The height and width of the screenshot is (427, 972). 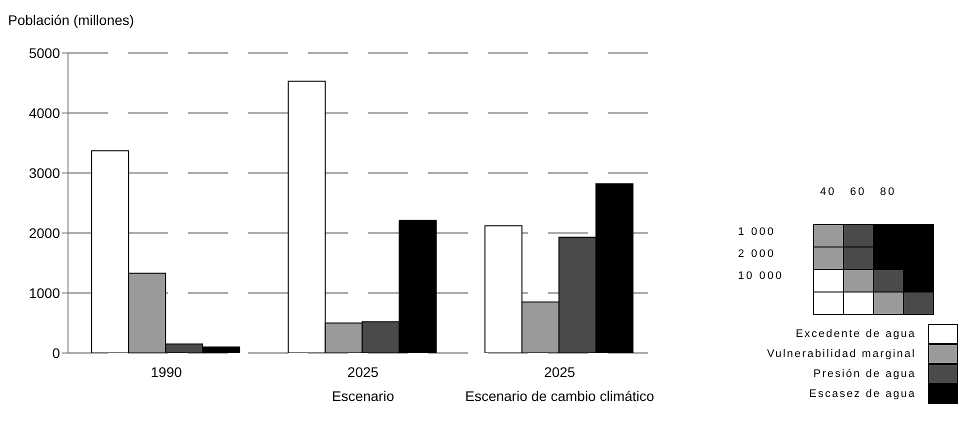 What do you see at coordinates (761, 276) in the screenshot?
I see `text: 10 000` at bounding box center [761, 276].